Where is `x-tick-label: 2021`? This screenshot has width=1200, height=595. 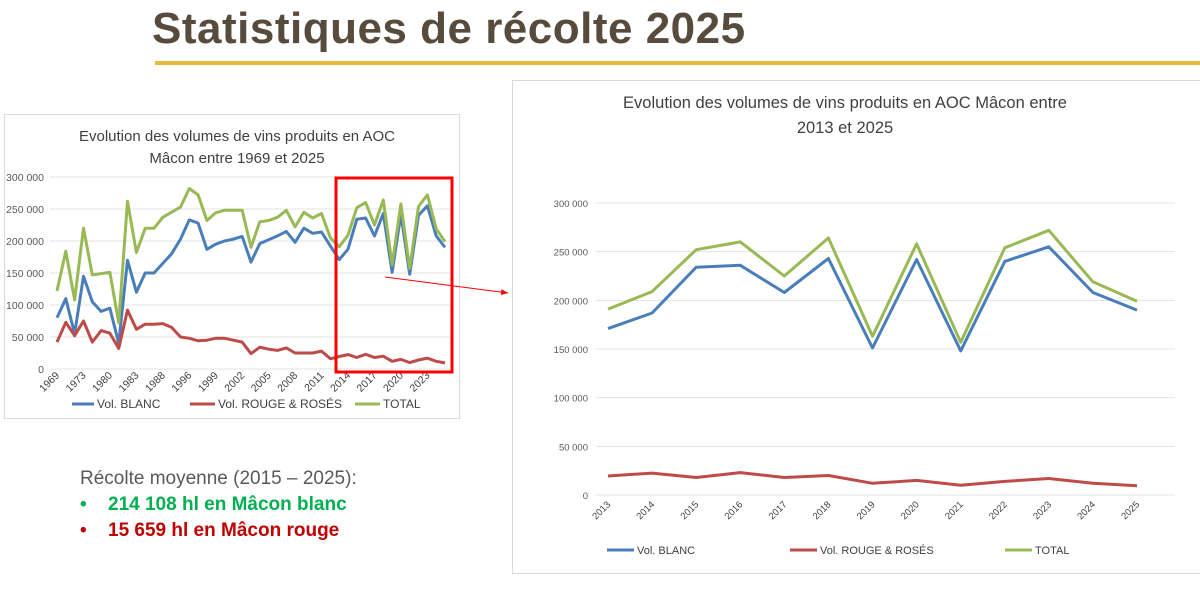 x-tick-label: 2021 is located at coordinates (954, 510).